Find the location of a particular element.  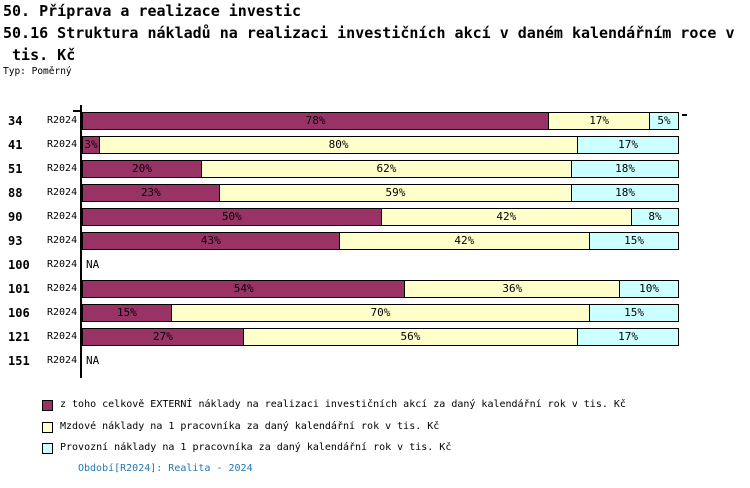

bar-row: 54% 36% 10% is located at coordinates (381, 289).